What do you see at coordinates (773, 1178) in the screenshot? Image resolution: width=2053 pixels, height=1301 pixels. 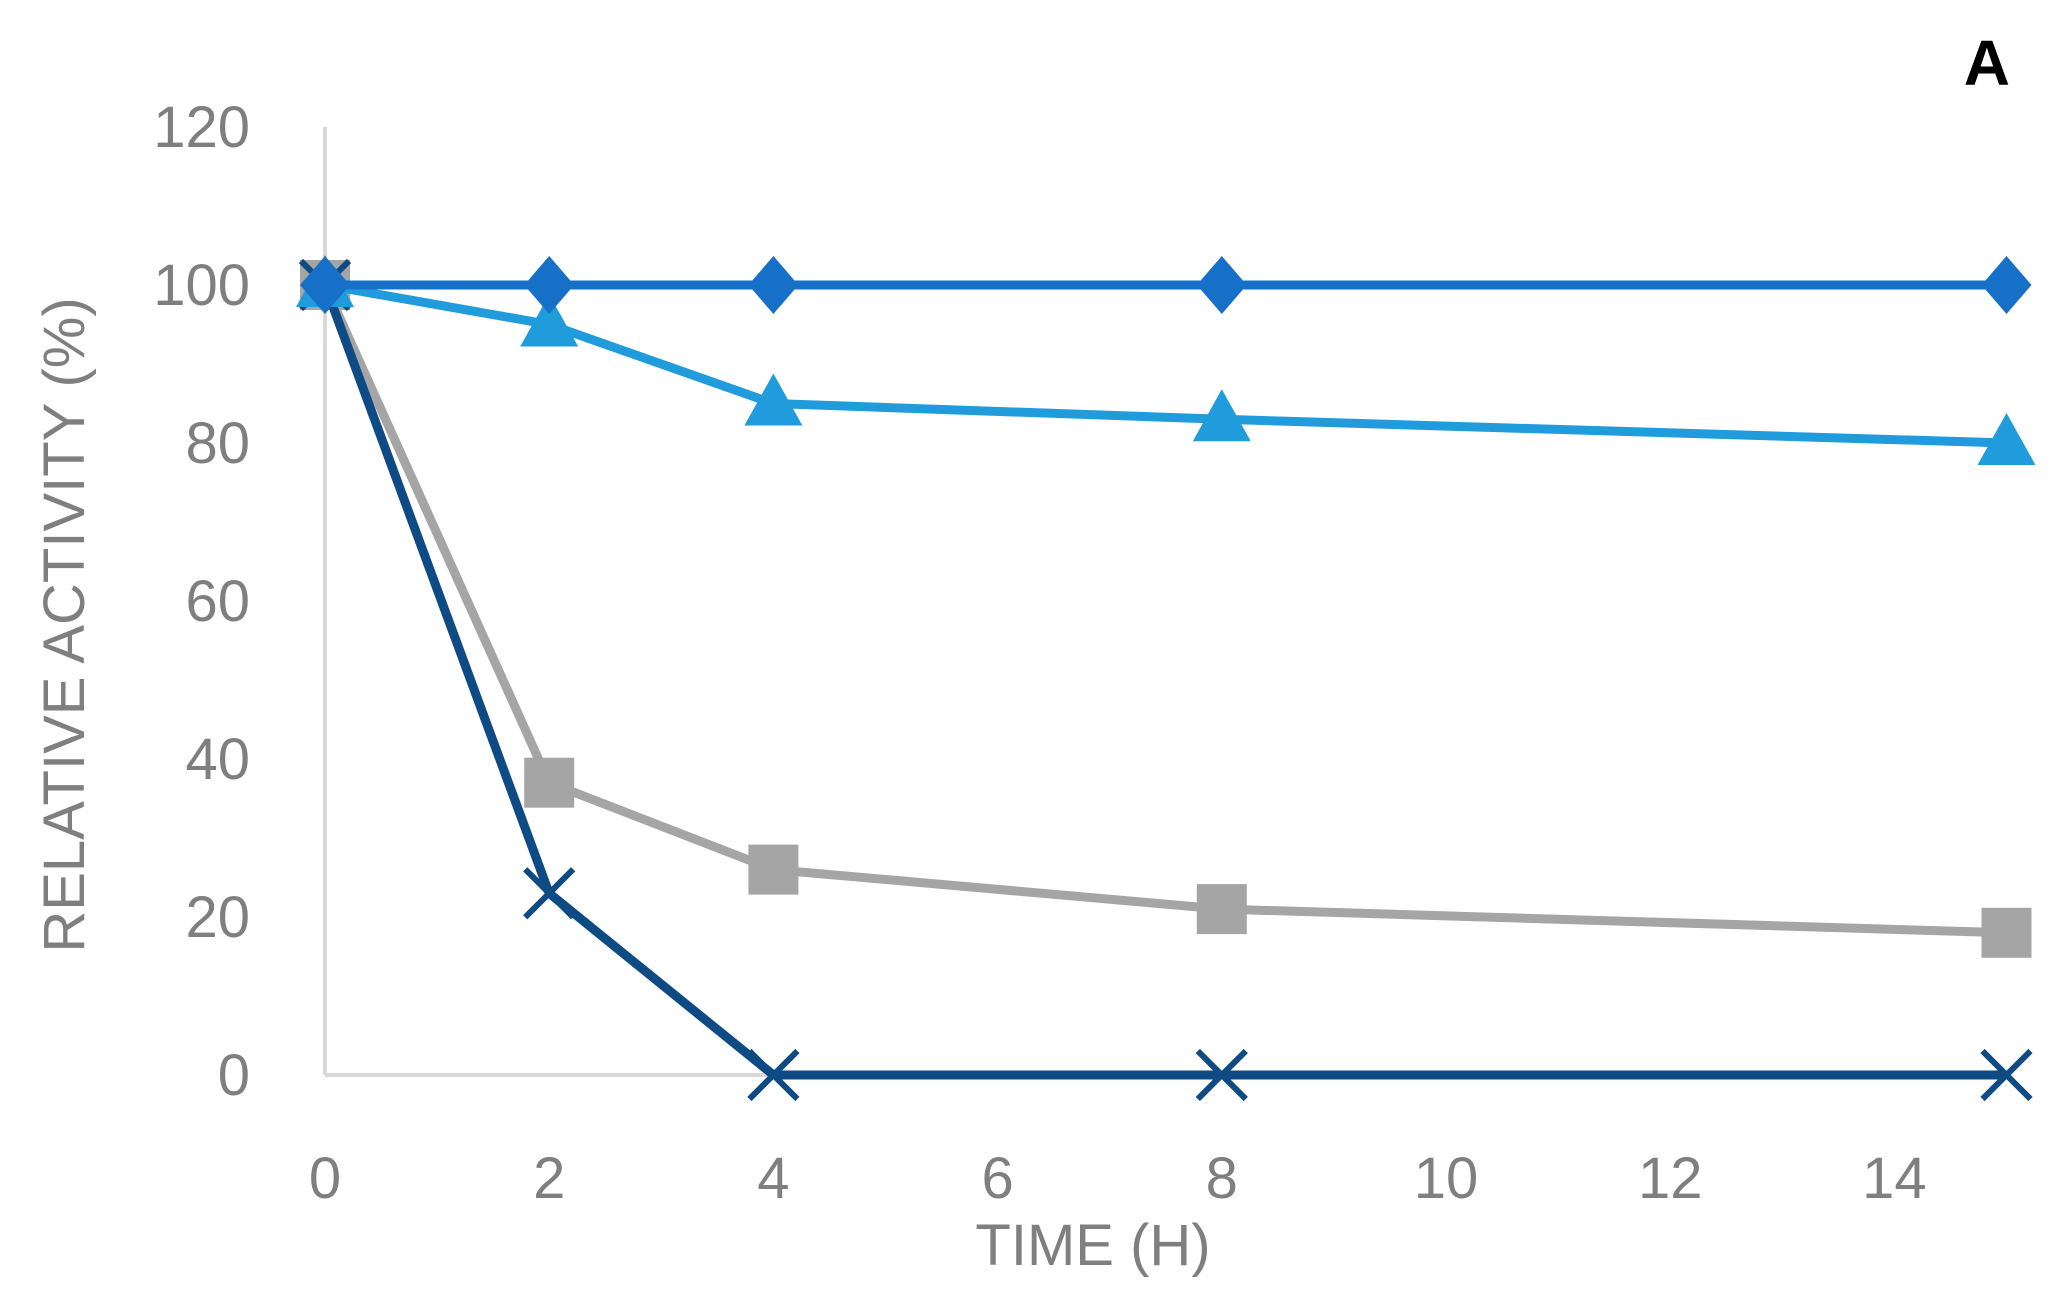 I see `x-tick-label: 4` at bounding box center [773, 1178].